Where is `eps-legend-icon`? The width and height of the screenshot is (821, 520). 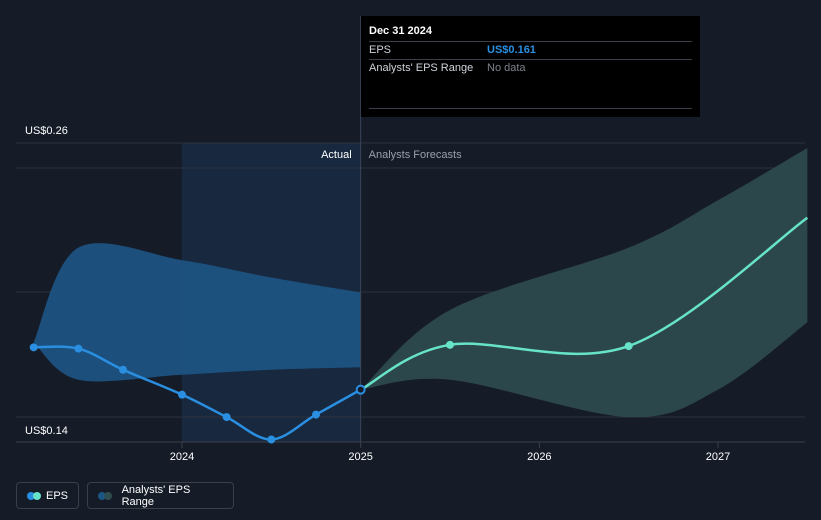 eps-legend-icon is located at coordinates (34, 495).